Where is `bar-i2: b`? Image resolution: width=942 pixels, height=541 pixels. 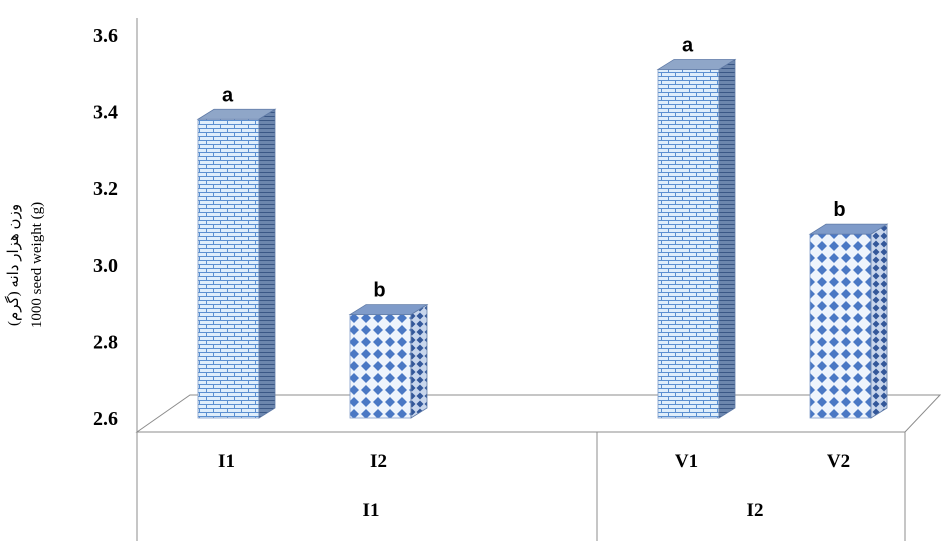
bar-i2: b is located at coordinates (388, 349).